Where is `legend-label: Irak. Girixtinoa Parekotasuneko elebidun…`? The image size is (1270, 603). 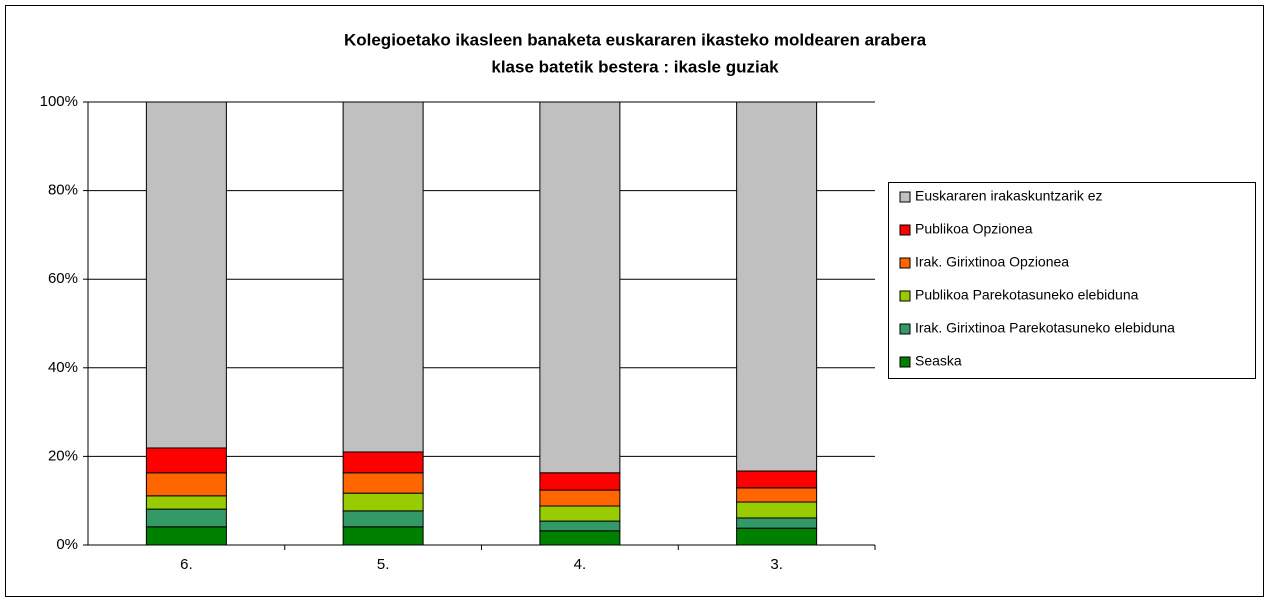 legend-label: Irak. Girixtinoa Parekotasuneko elebidun… is located at coordinates (1045, 328).